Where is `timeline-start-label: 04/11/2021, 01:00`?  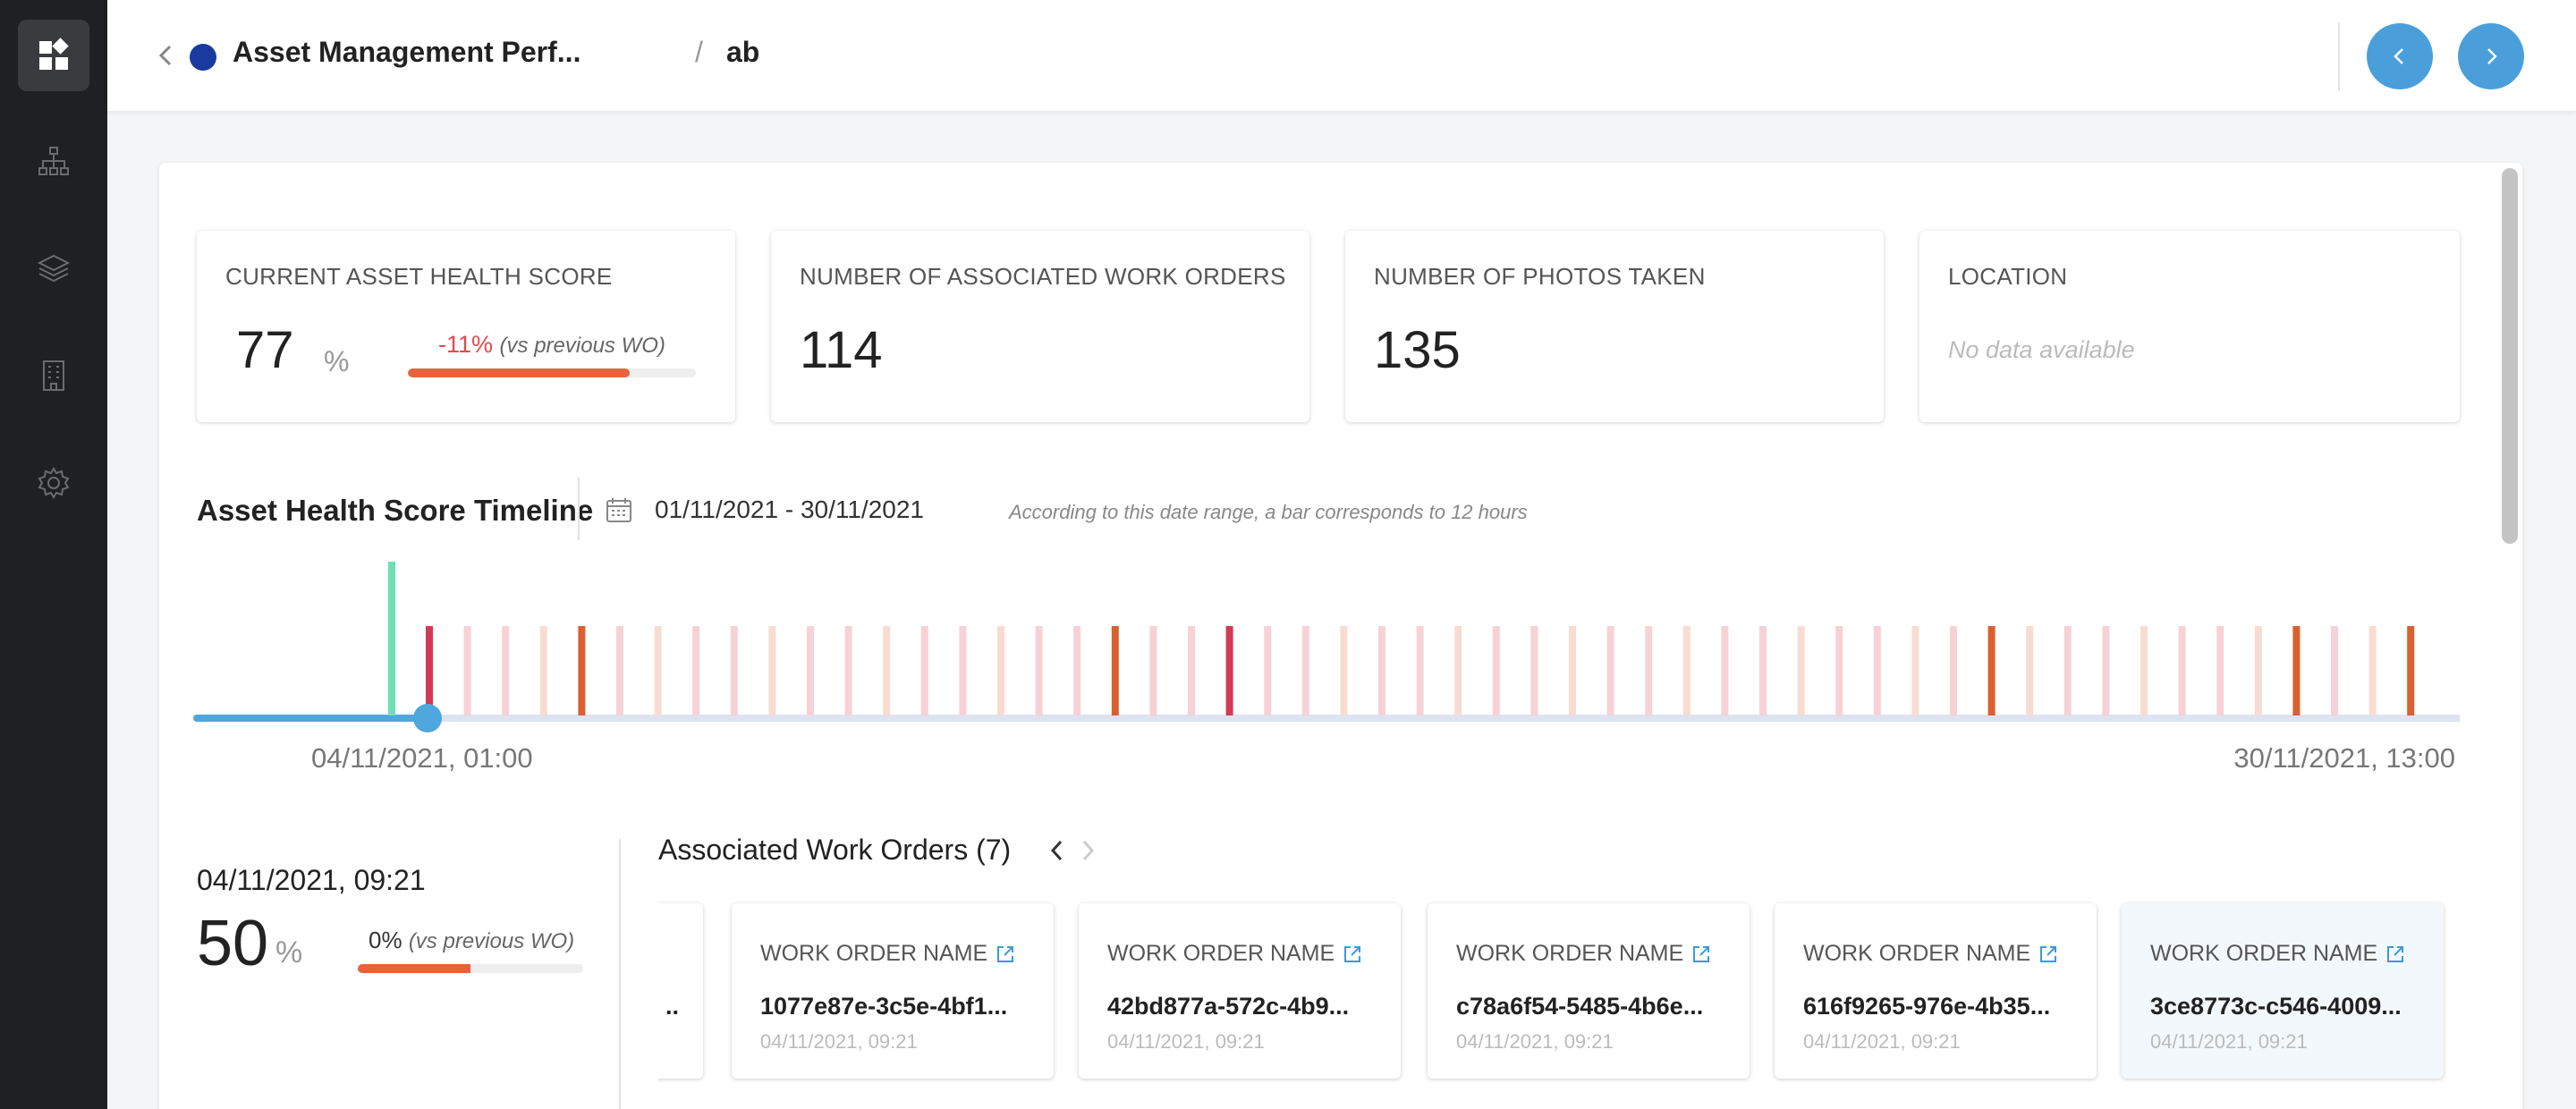 timeline-start-label: 04/11/2021, 01:00 is located at coordinates (422, 758).